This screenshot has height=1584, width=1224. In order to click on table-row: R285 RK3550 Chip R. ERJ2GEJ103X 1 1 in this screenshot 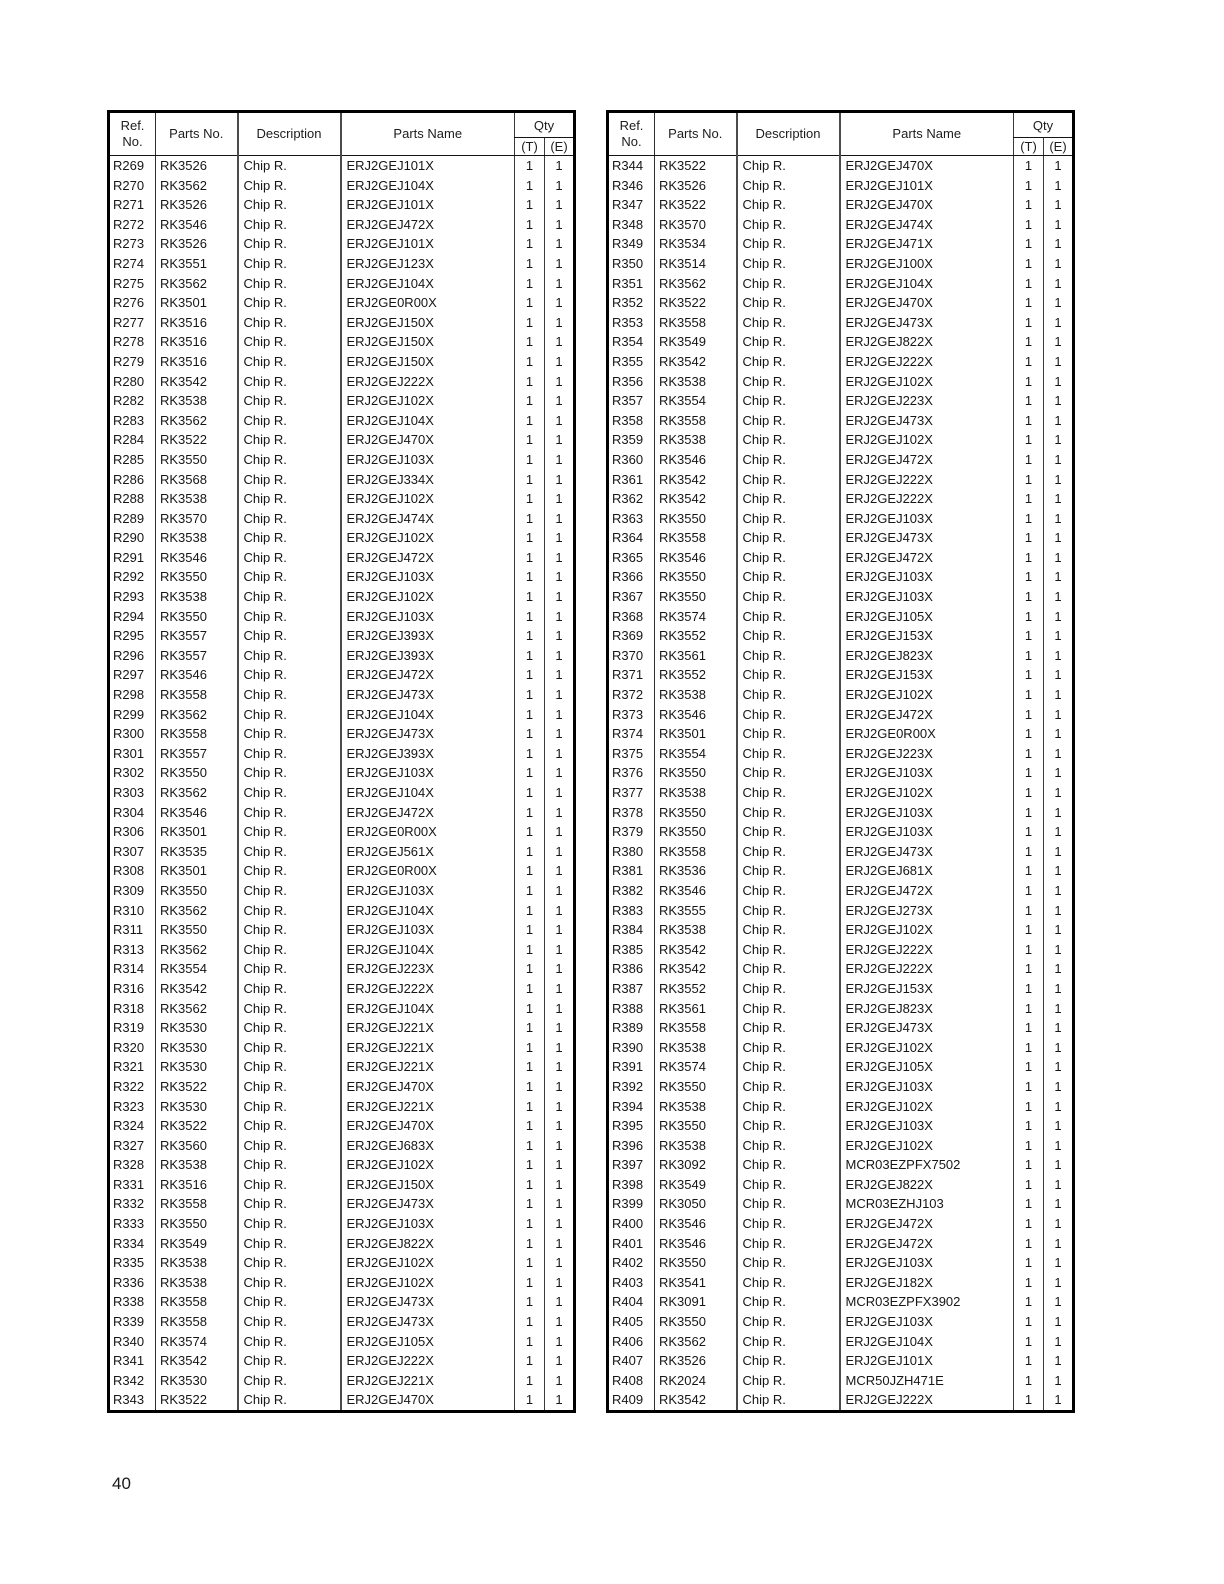, I will do `click(341, 459)`.